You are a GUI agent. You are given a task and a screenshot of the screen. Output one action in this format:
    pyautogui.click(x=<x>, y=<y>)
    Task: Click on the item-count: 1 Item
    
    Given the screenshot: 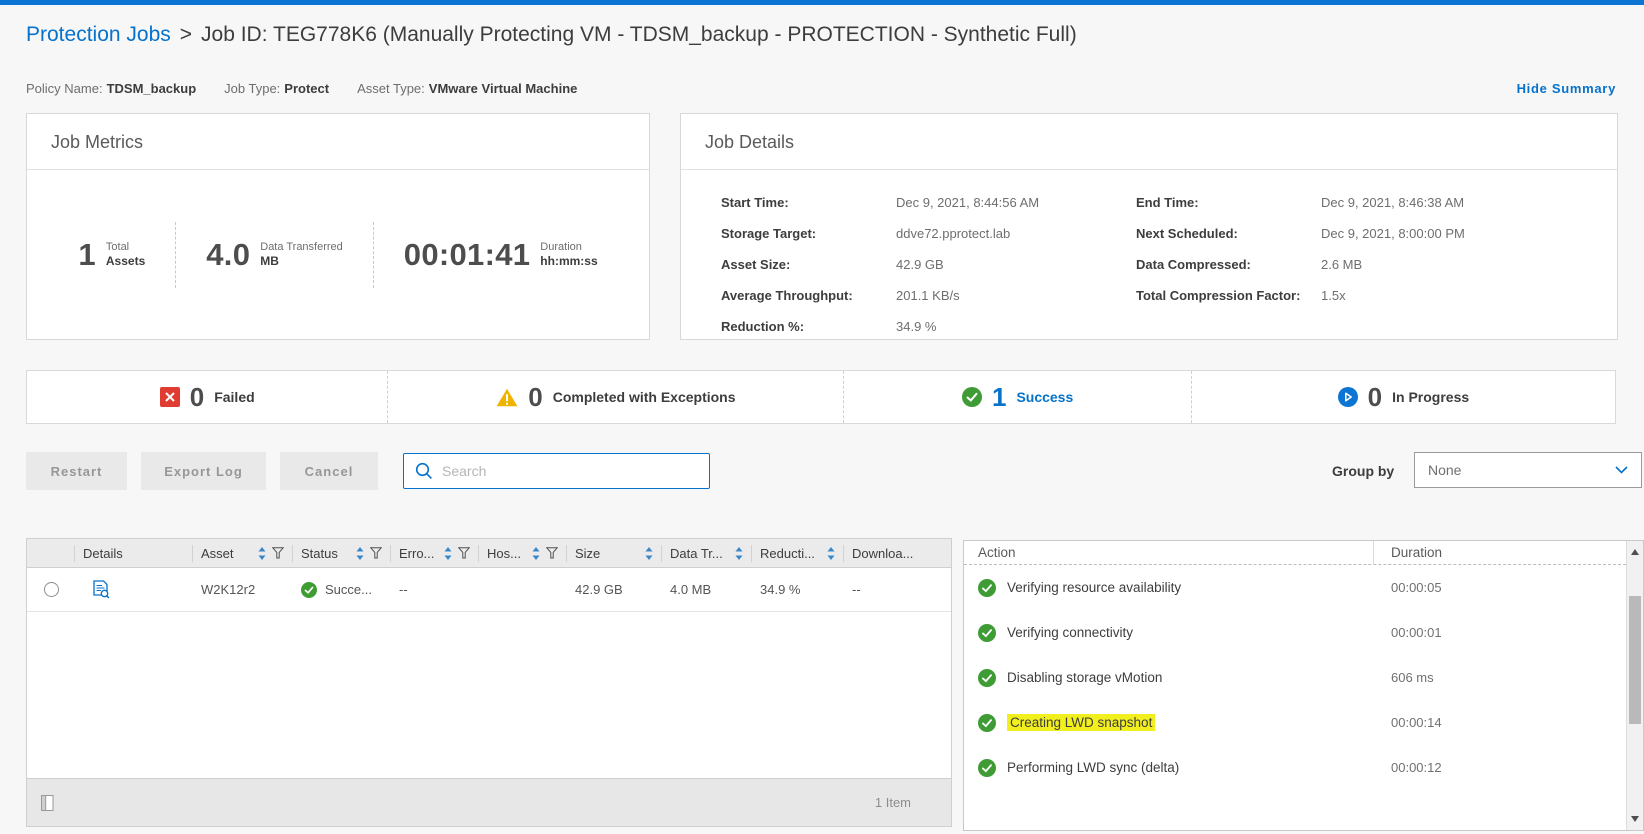 What is the action you would take?
    pyautogui.click(x=892, y=802)
    